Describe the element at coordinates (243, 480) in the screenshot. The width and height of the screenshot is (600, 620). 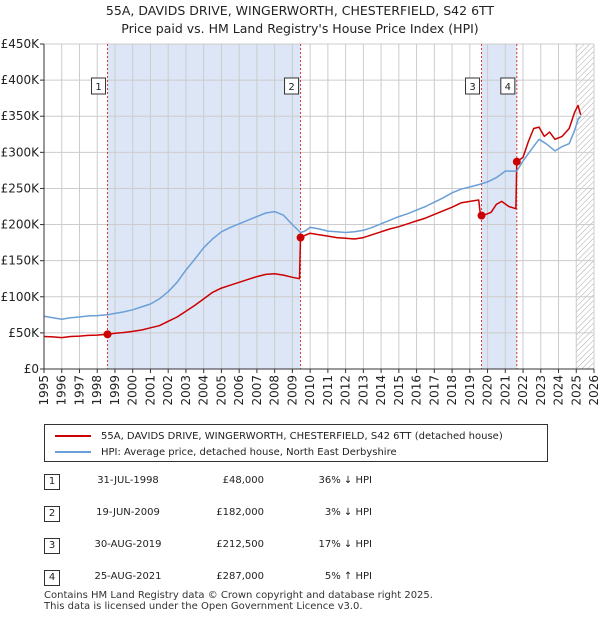
I see `sale-price: £48,000` at that location.